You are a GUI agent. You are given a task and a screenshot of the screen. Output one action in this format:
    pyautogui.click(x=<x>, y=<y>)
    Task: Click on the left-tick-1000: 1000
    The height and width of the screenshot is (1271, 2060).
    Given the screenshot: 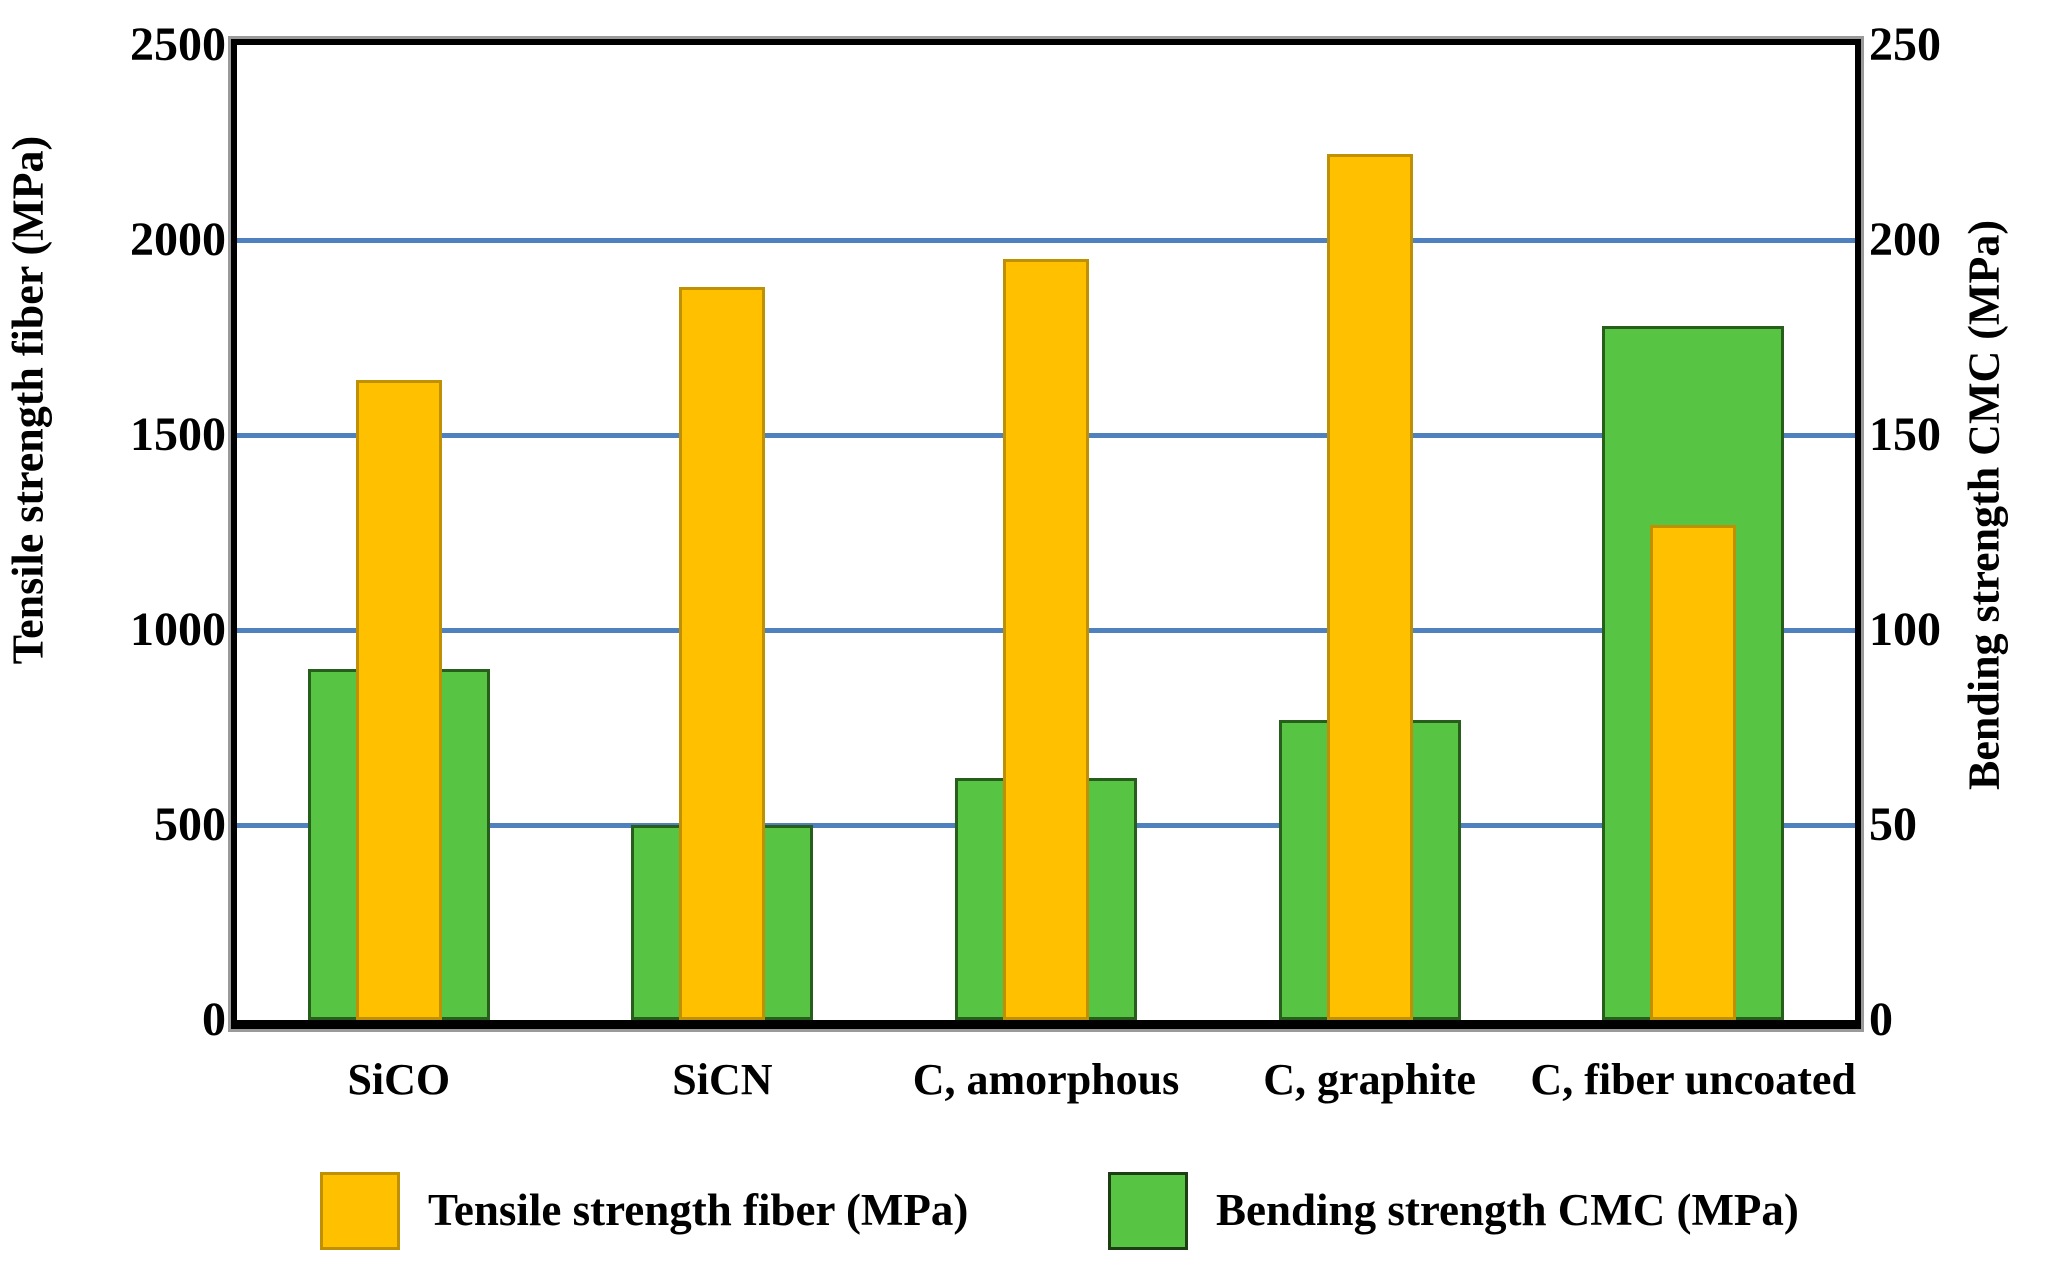 What is the action you would take?
    pyautogui.click(x=178, y=629)
    